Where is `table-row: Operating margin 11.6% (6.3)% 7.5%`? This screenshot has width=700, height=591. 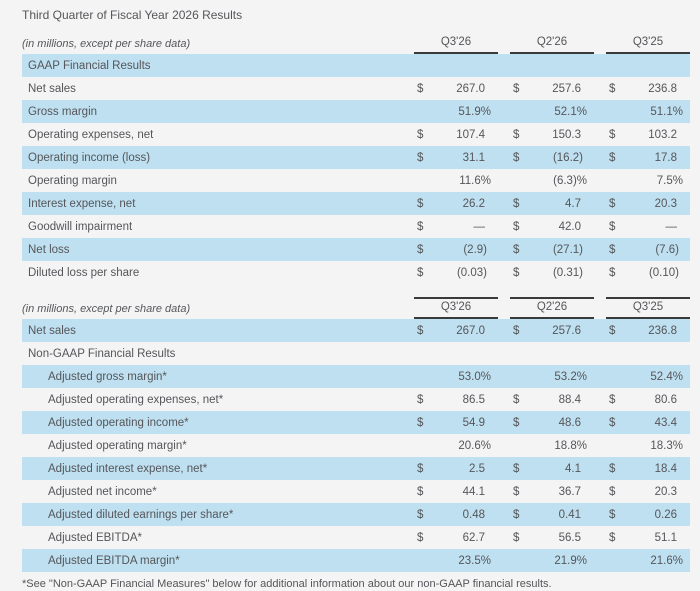 table-row: Operating margin 11.6% (6.3)% 7.5% is located at coordinates (356, 180).